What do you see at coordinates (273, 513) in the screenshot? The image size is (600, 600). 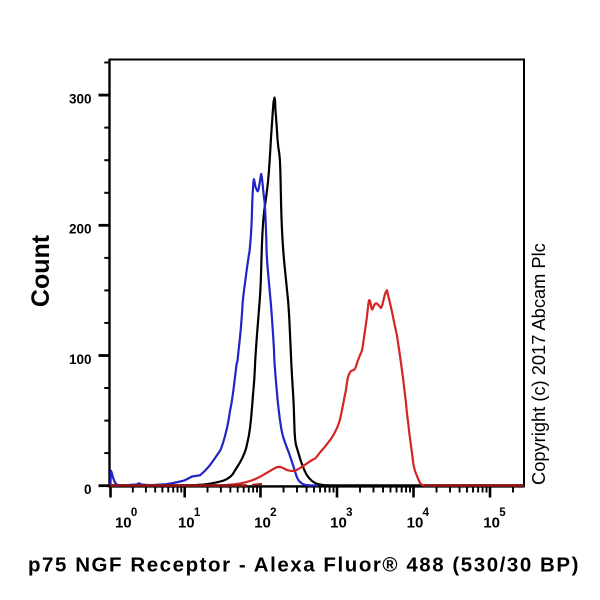 I see `svg-text: 2` at bounding box center [273, 513].